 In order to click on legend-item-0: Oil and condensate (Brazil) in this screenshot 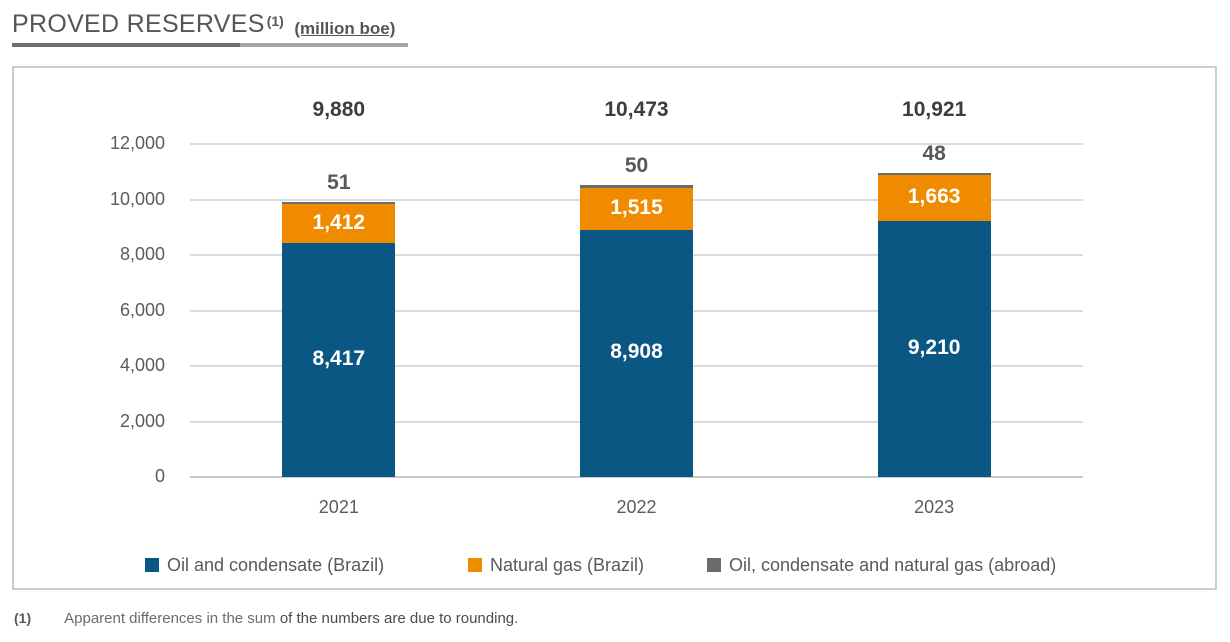, I will do `click(264, 565)`.